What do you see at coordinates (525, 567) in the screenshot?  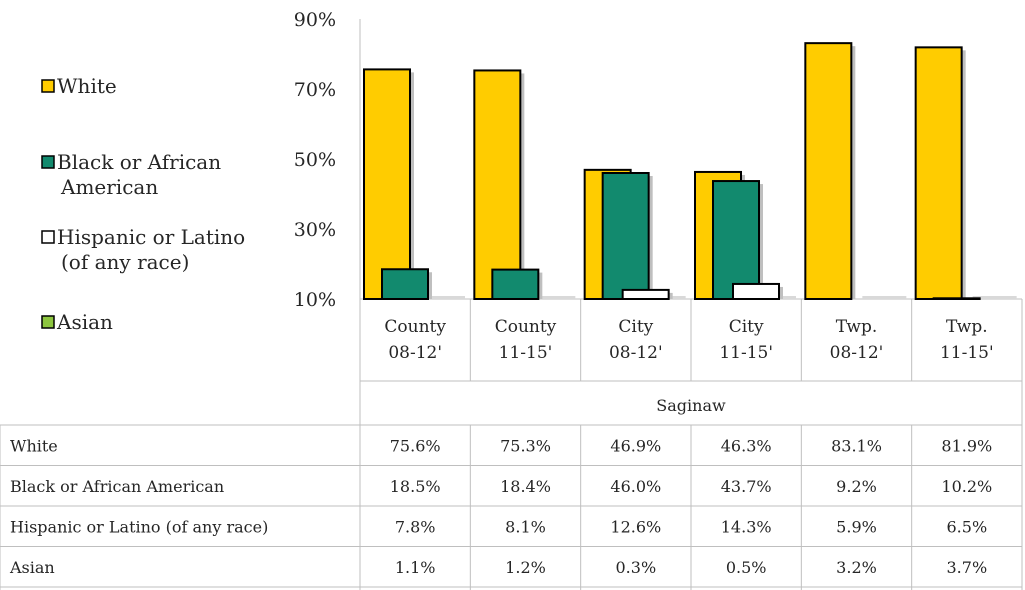 I see `table-cell: 1.2%` at bounding box center [525, 567].